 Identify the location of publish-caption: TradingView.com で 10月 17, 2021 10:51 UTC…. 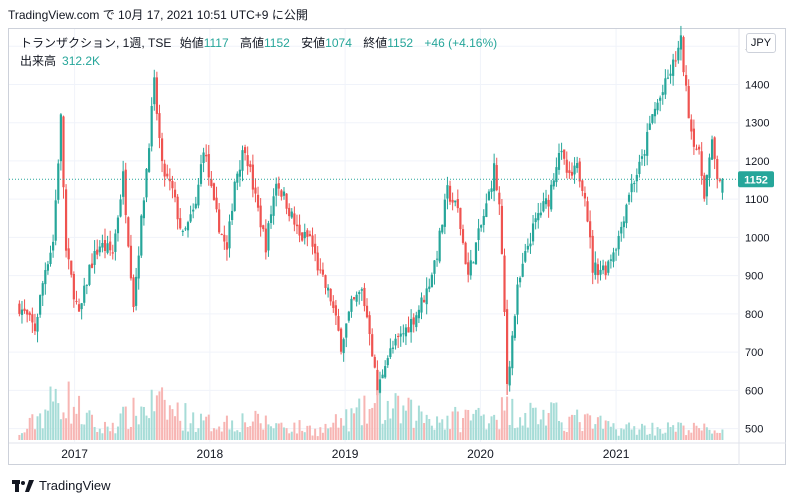
(158, 15).